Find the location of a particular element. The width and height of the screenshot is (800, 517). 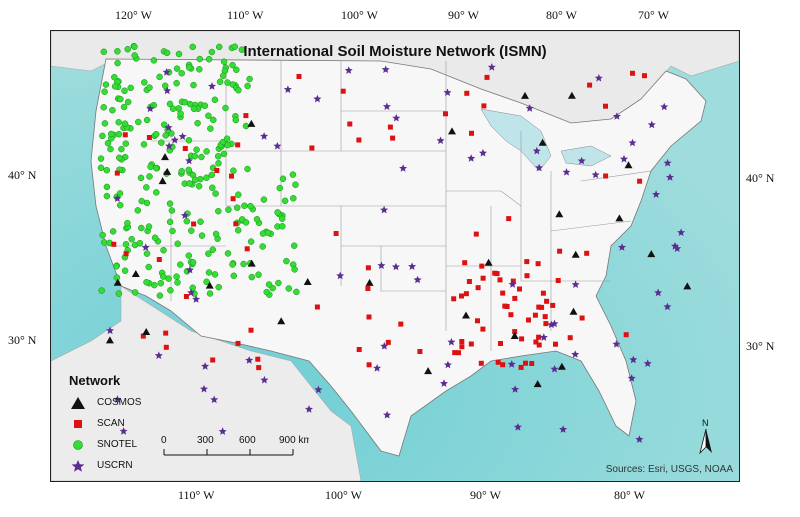

scale-label: 300 is located at coordinates (205, 440).